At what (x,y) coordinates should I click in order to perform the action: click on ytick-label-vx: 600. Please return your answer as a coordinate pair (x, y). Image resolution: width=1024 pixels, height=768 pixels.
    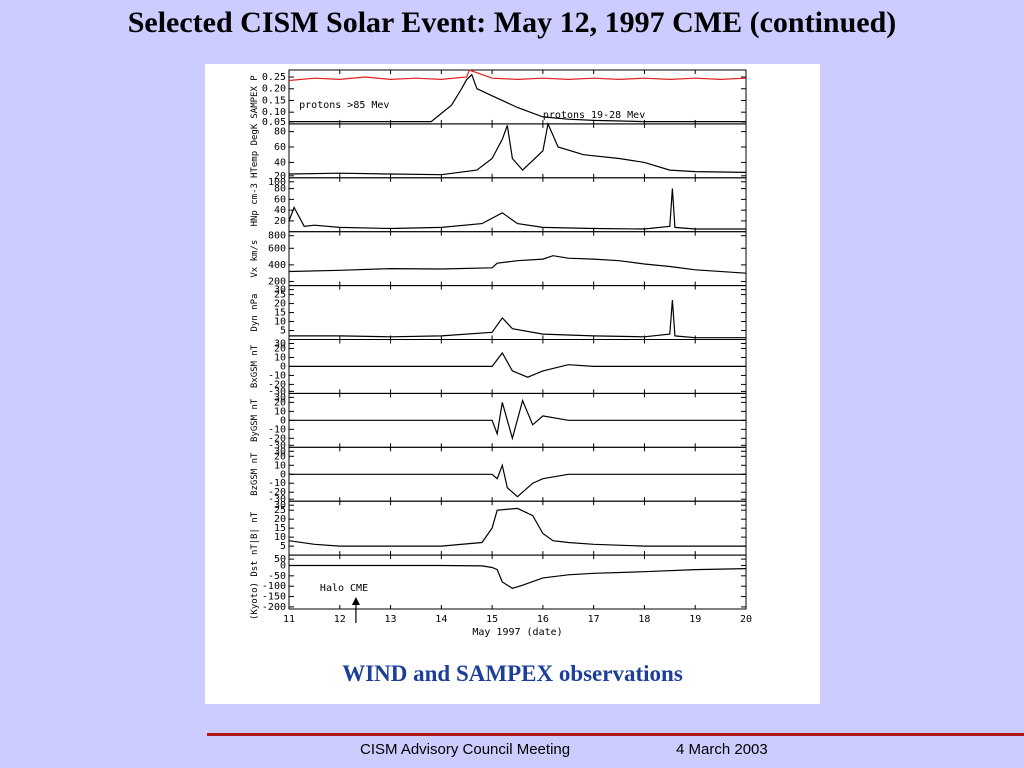
    Looking at the image, I should click on (277, 248).